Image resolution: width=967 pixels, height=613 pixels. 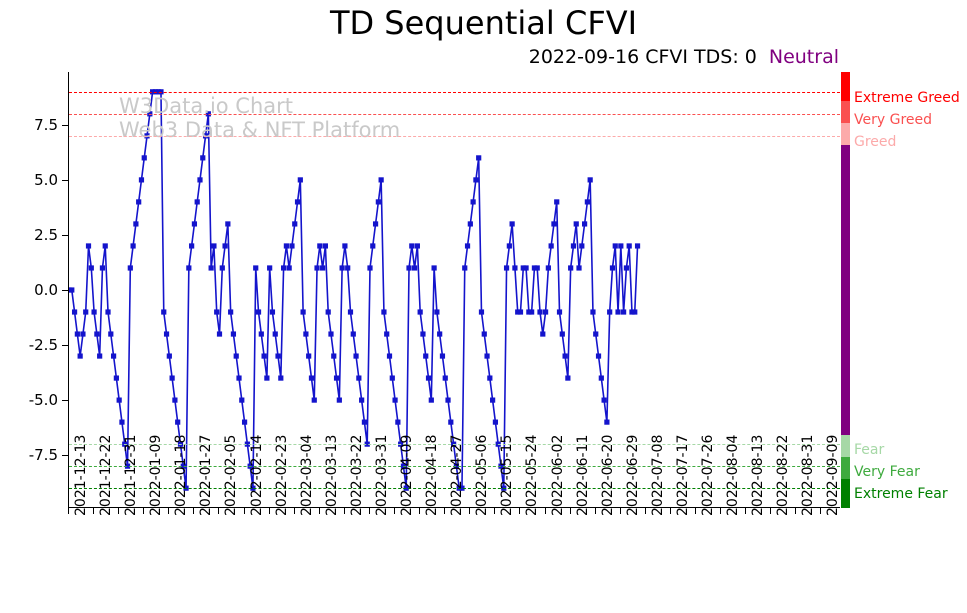 What do you see at coordinates (907, 97) in the screenshot?
I see `colorbar-label-extreme-greed: Extreme Greed` at bounding box center [907, 97].